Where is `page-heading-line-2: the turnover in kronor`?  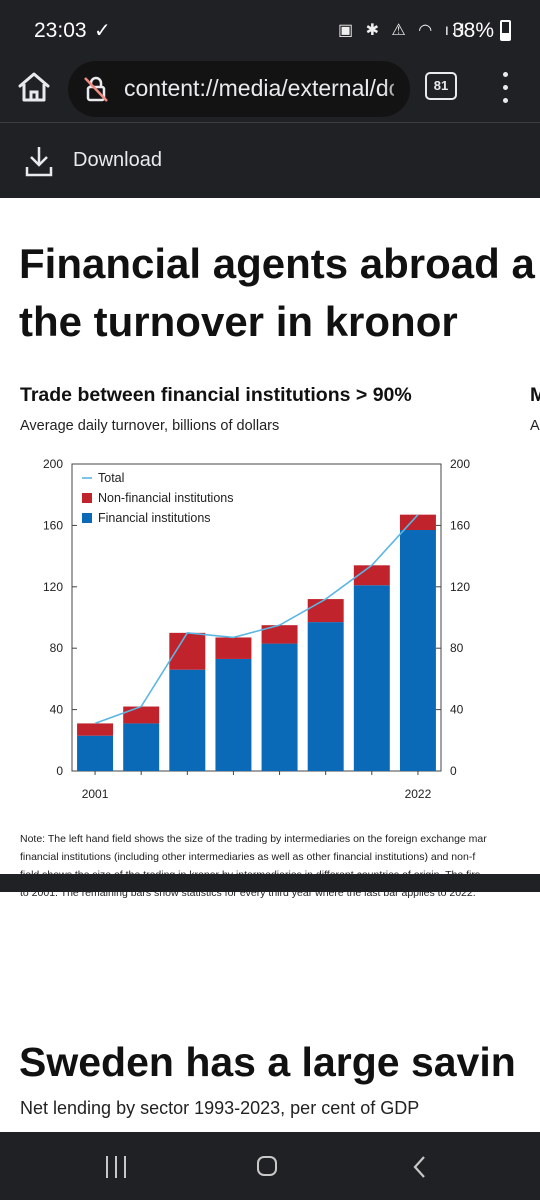 page-heading-line-2: the turnover in kronor is located at coordinates (238, 321).